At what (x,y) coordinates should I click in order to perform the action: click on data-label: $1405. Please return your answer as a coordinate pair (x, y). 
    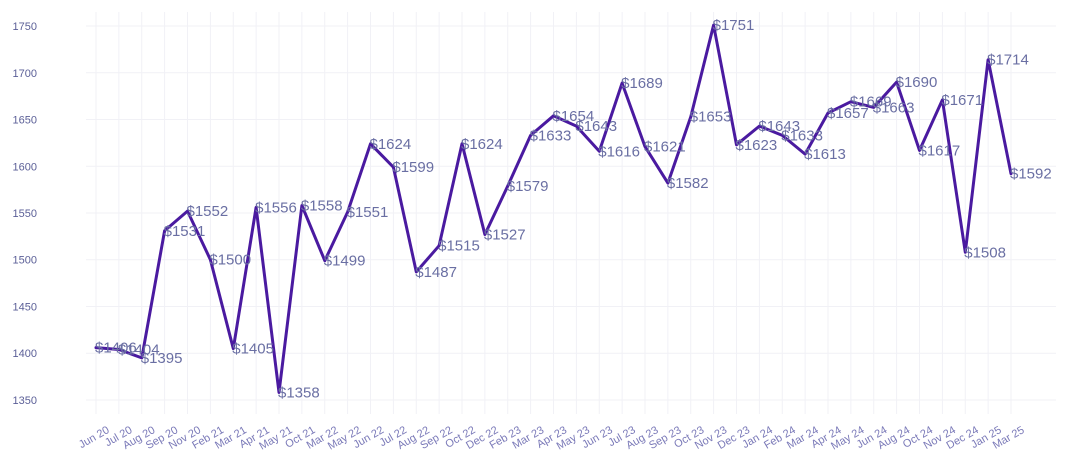
    Looking at the image, I should click on (253, 349).